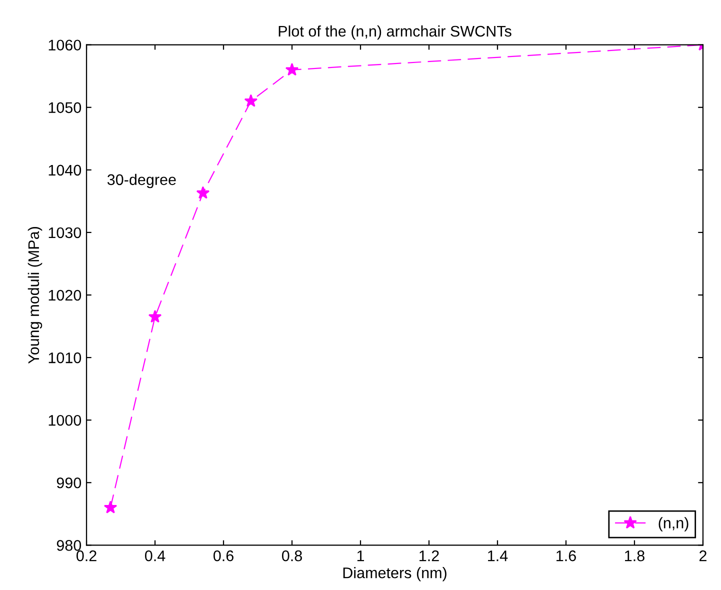  What do you see at coordinates (86, 556) in the screenshot?
I see `x-tick-label: 0.2` at bounding box center [86, 556].